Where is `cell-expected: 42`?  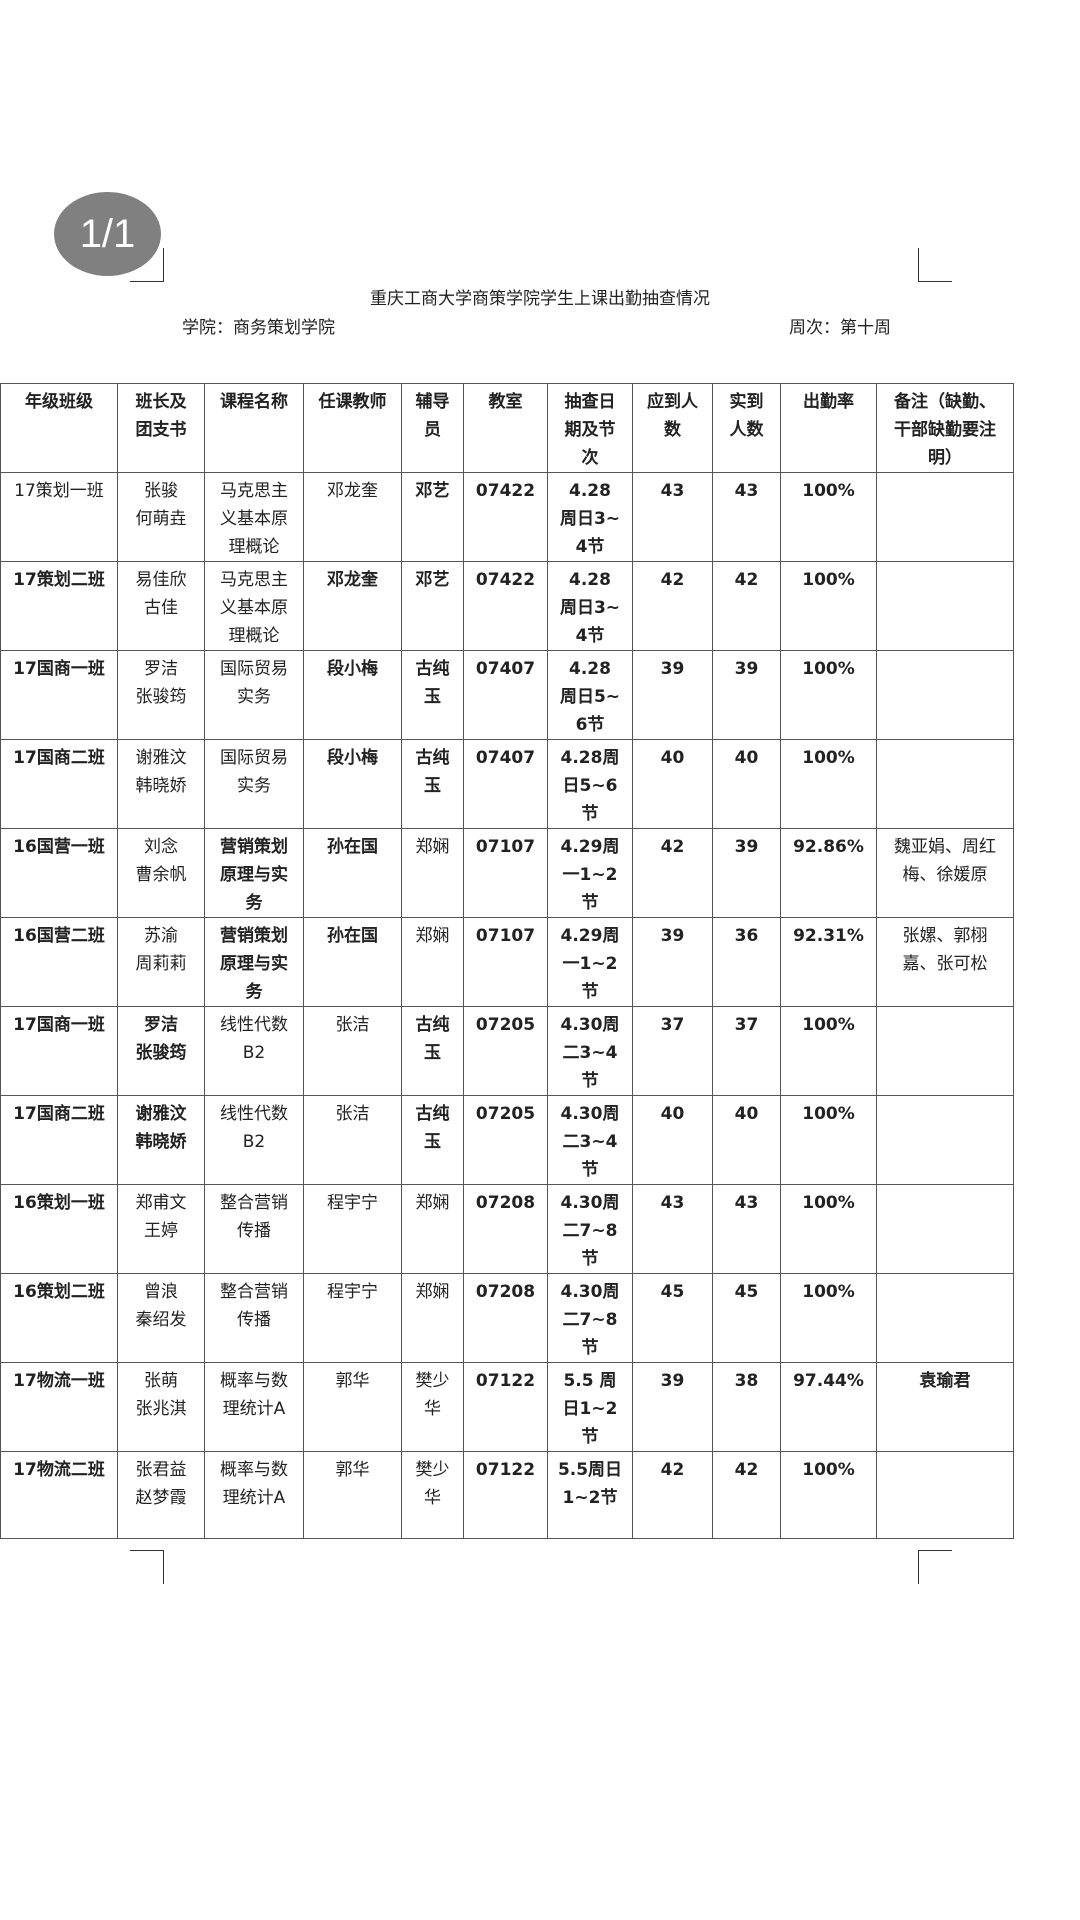 cell-expected: 42 is located at coordinates (672, 606).